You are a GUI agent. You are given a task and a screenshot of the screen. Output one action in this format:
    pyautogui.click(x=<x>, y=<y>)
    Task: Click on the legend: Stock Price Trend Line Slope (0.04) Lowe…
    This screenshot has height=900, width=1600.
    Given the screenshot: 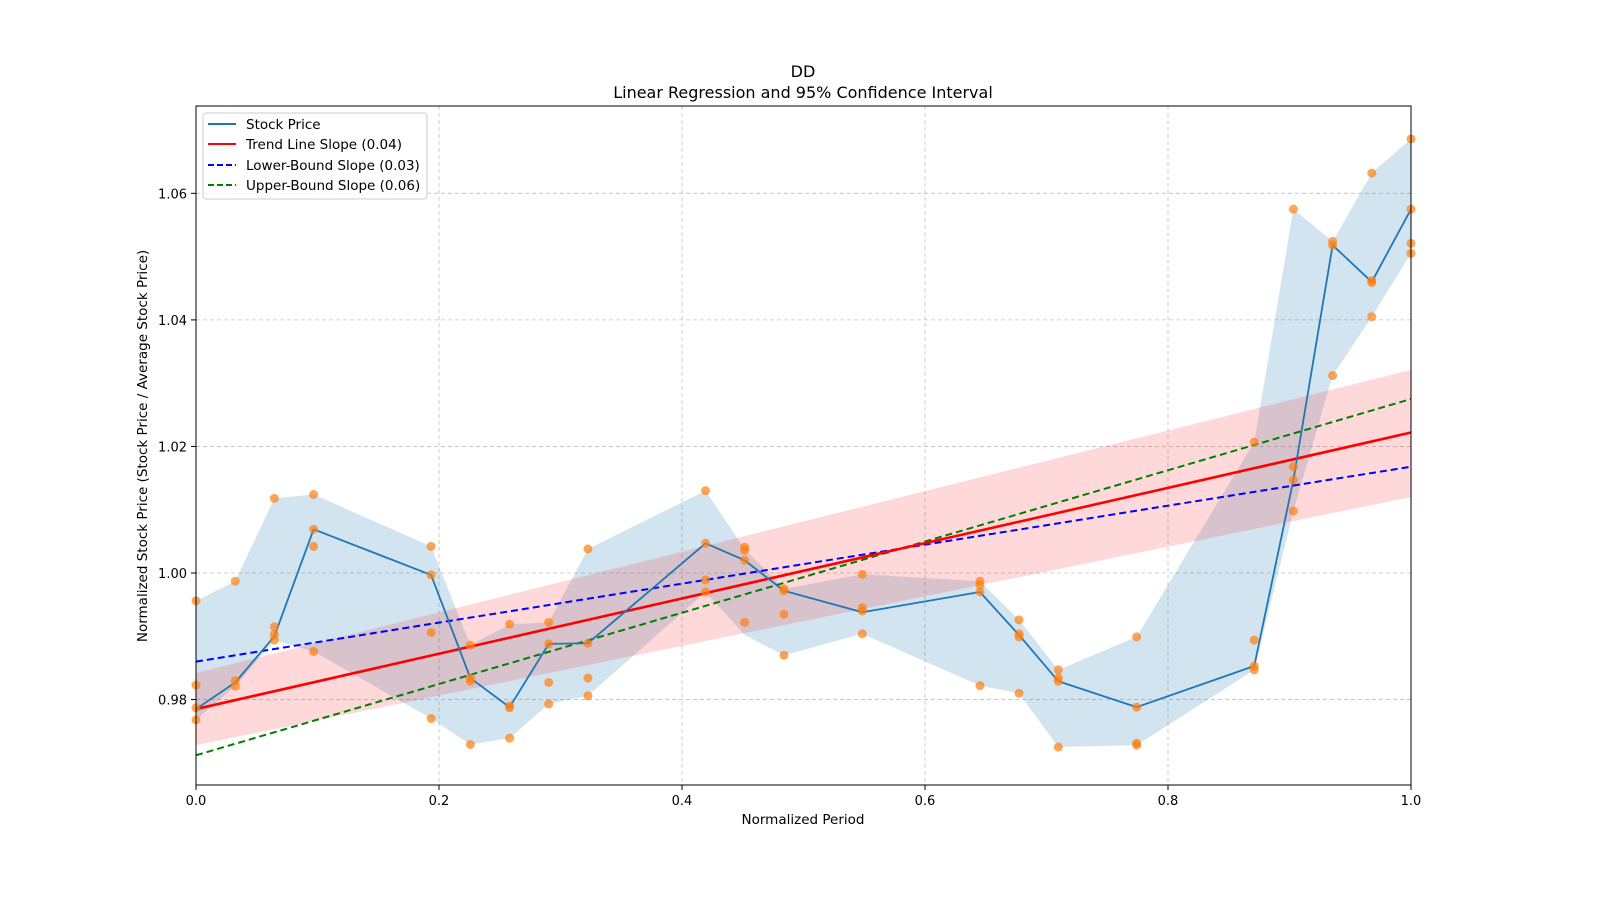 What is the action you would take?
    pyautogui.click(x=315, y=156)
    